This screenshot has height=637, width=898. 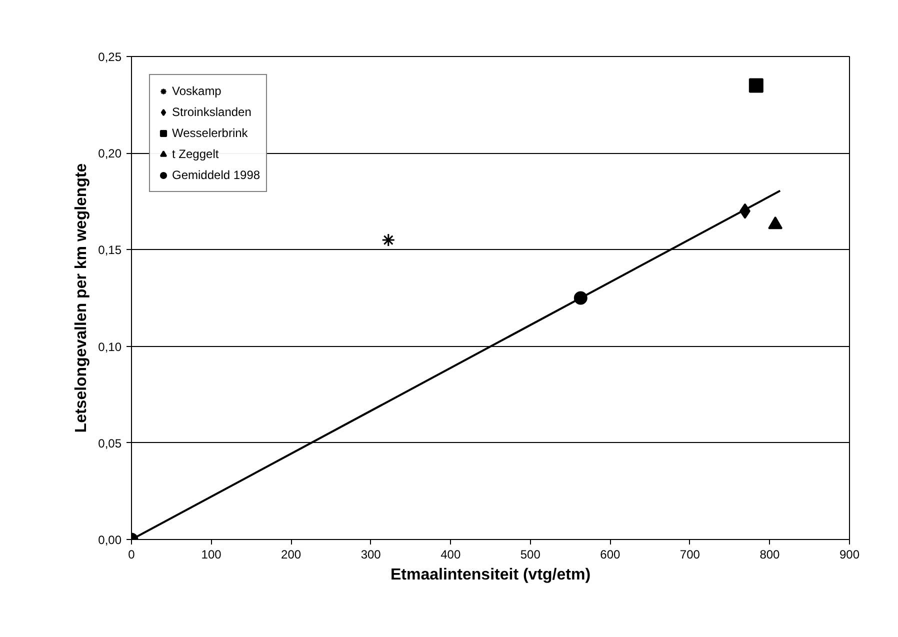 What do you see at coordinates (216, 175) in the screenshot?
I see `legend-label: Gemiddeld 1998` at bounding box center [216, 175].